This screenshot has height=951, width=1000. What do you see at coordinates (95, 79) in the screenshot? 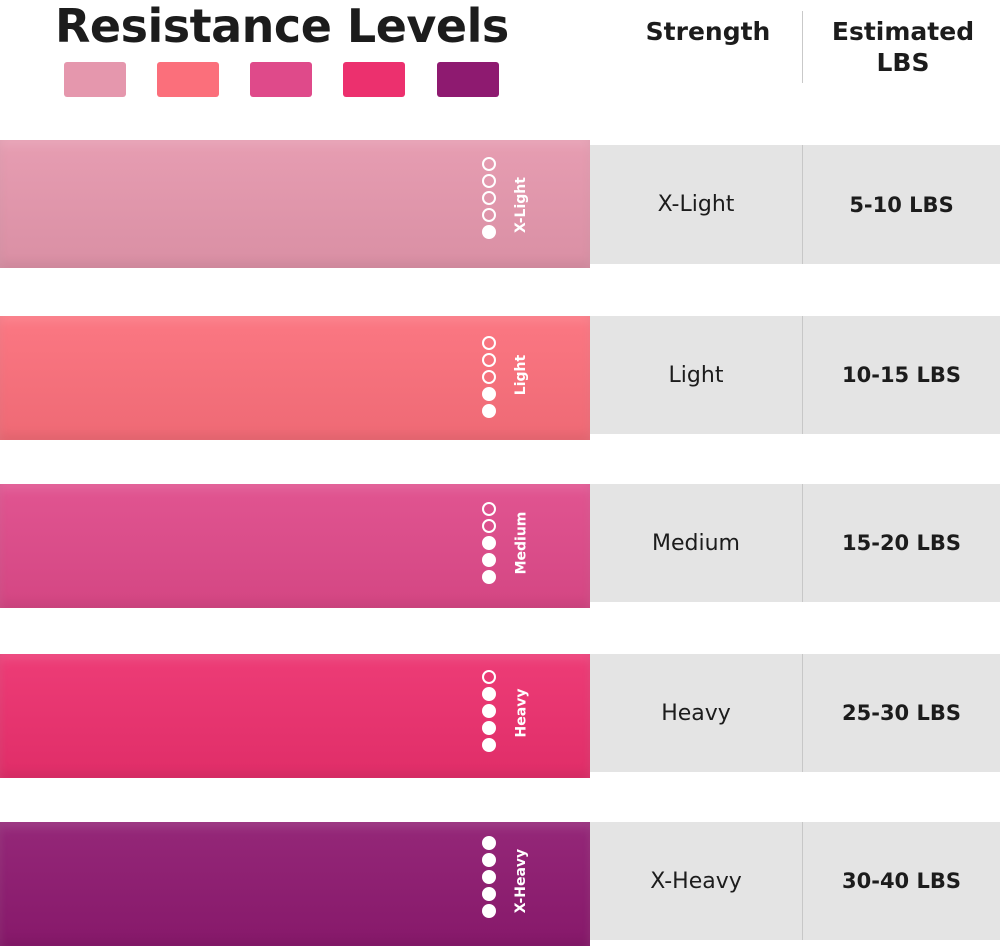
I see `swatch-x-light` at bounding box center [95, 79].